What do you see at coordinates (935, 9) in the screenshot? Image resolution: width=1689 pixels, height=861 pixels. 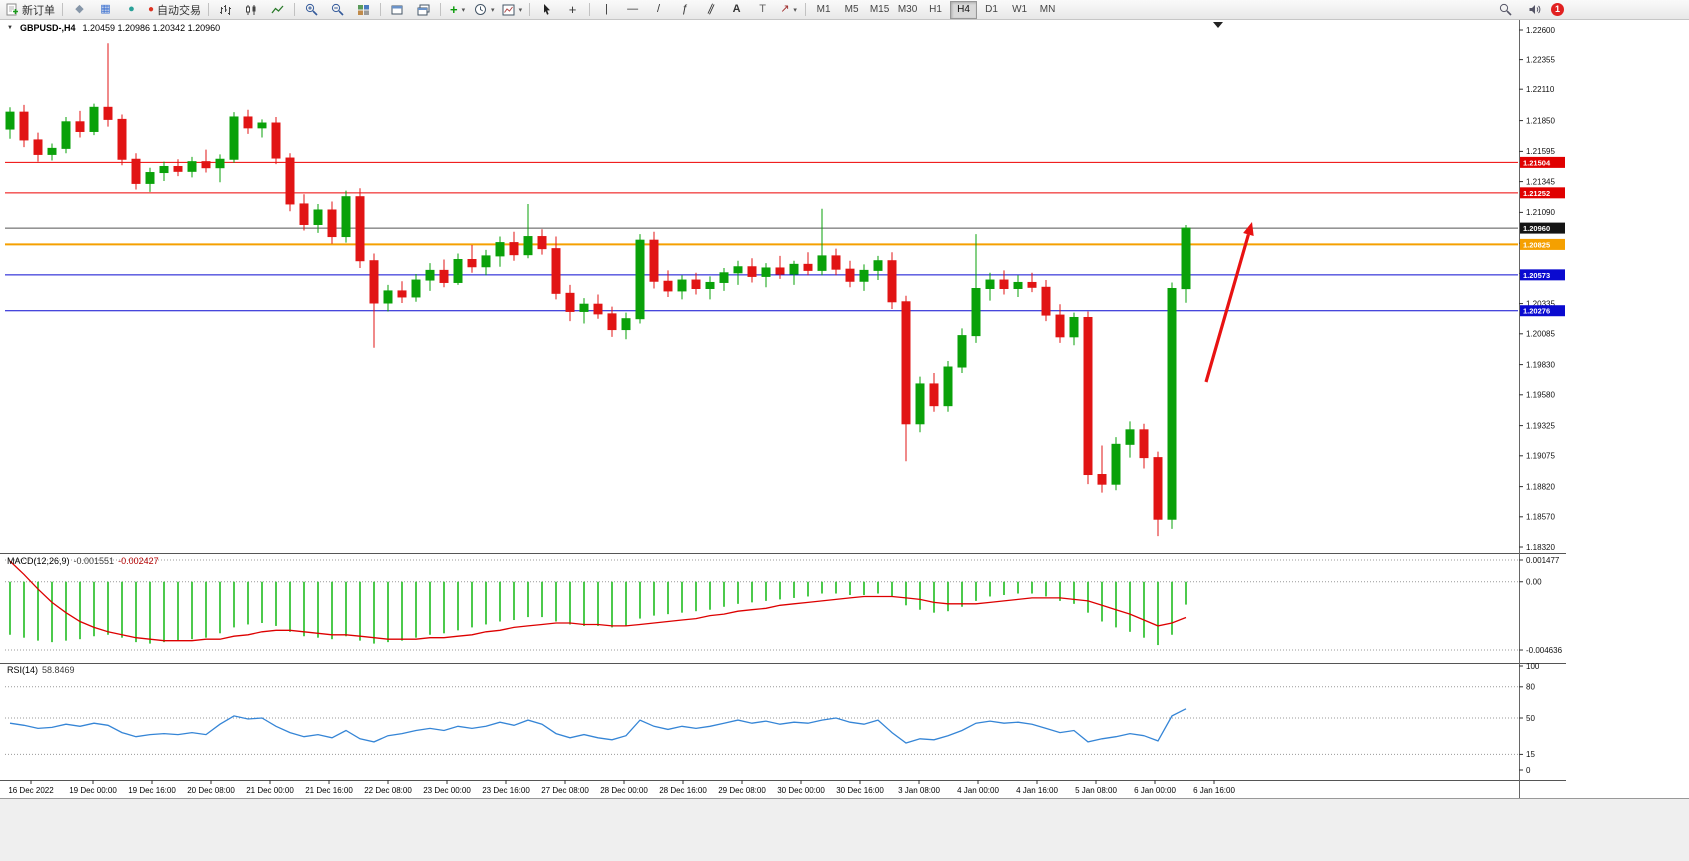 I see `timeframe-h1: H1` at bounding box center [935, 9].